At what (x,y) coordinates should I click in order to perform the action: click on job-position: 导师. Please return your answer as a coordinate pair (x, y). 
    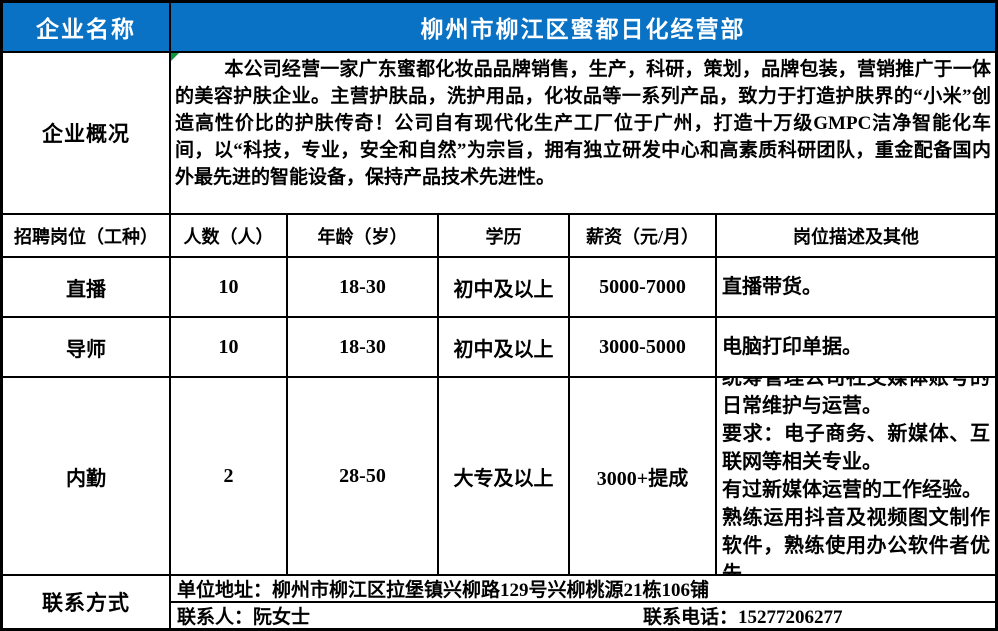
    Looking at the image, I should click on (87, 348).